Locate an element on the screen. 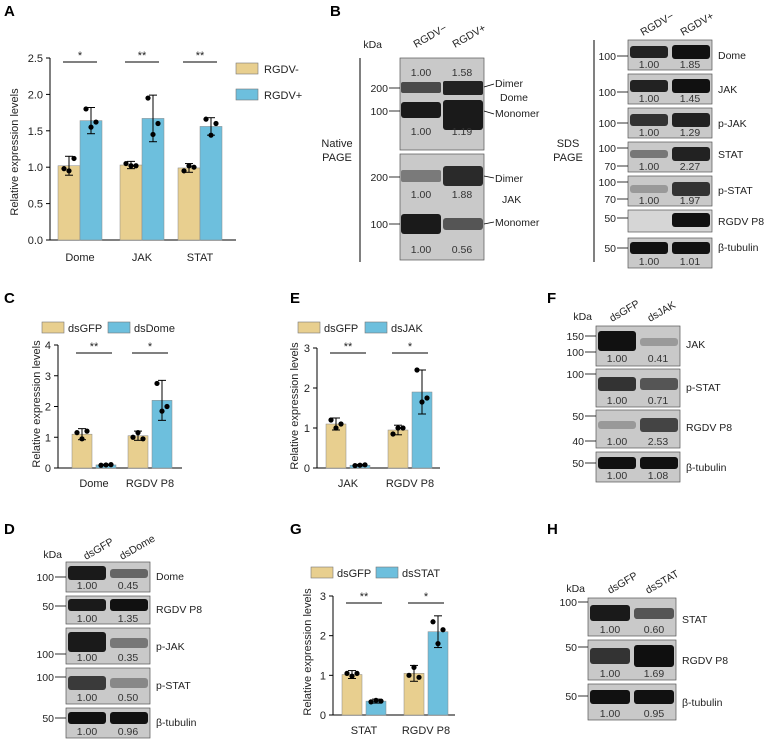  blot-d-tubulin-name: β-tubulin is located at coordinates (176, 723).